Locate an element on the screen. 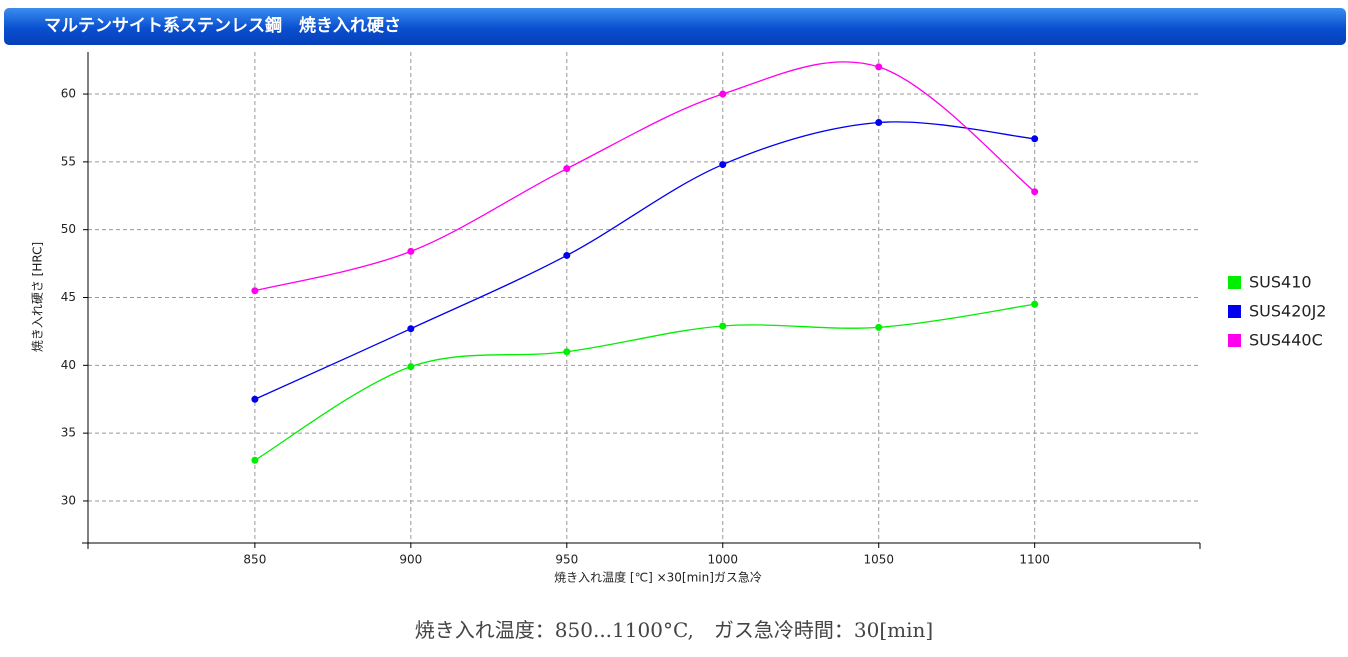 This screenshot has width=1348, height=657. series-line is located at coordinates (644, 382).